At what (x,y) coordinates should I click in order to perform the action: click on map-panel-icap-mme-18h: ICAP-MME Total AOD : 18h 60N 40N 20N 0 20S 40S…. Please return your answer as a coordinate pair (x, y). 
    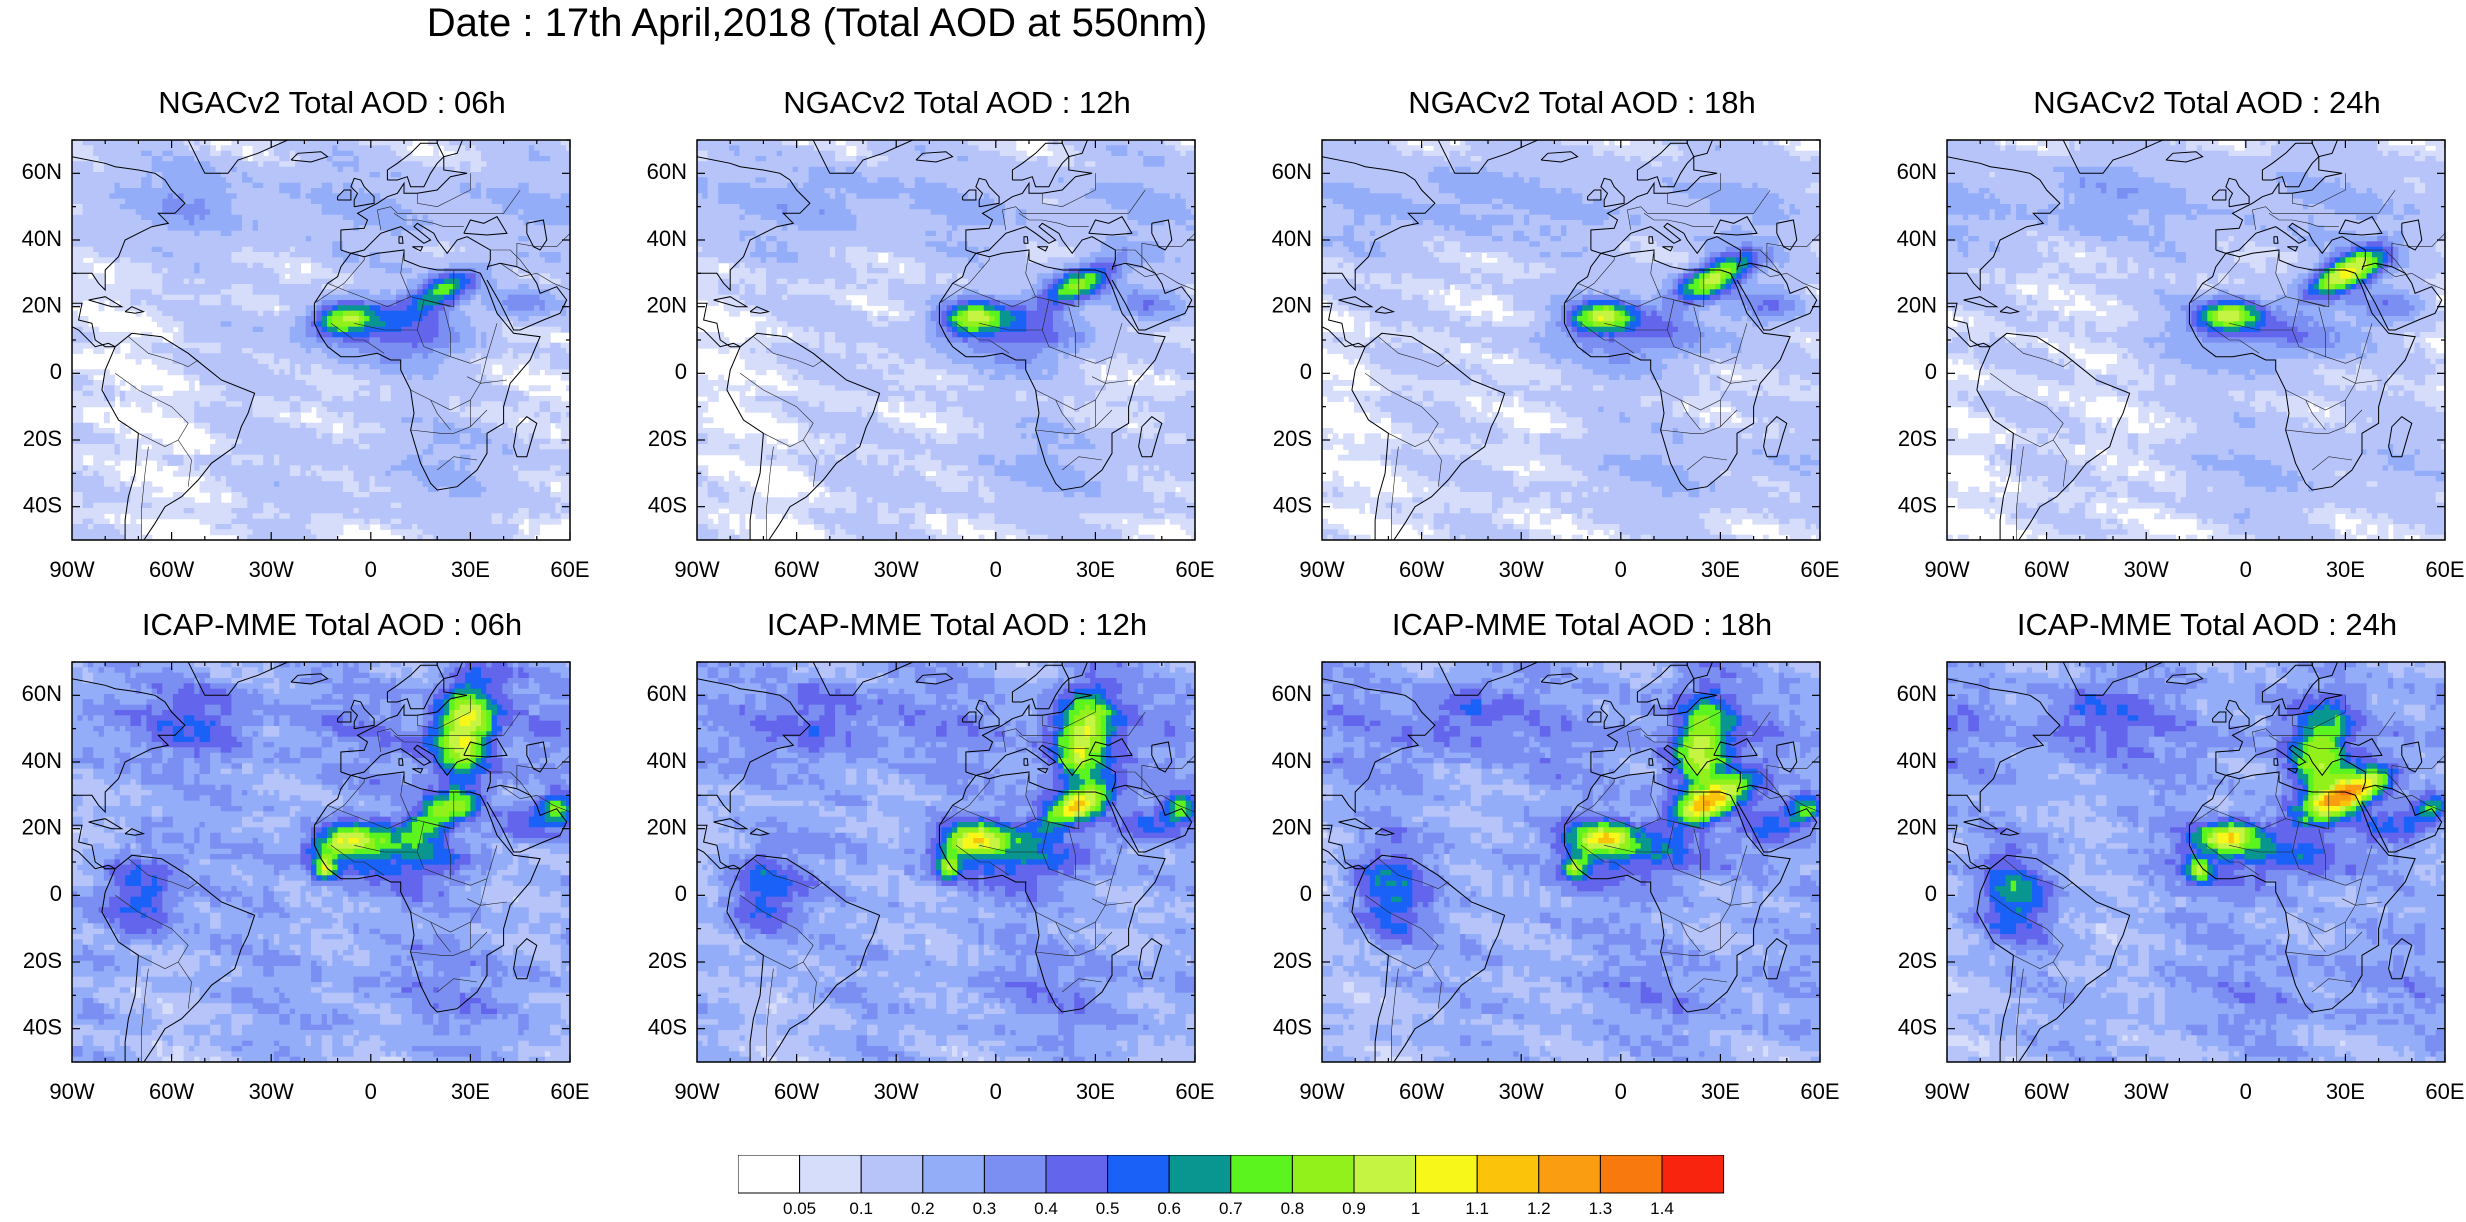
    Looking at the image, I should click on (1567, 862).